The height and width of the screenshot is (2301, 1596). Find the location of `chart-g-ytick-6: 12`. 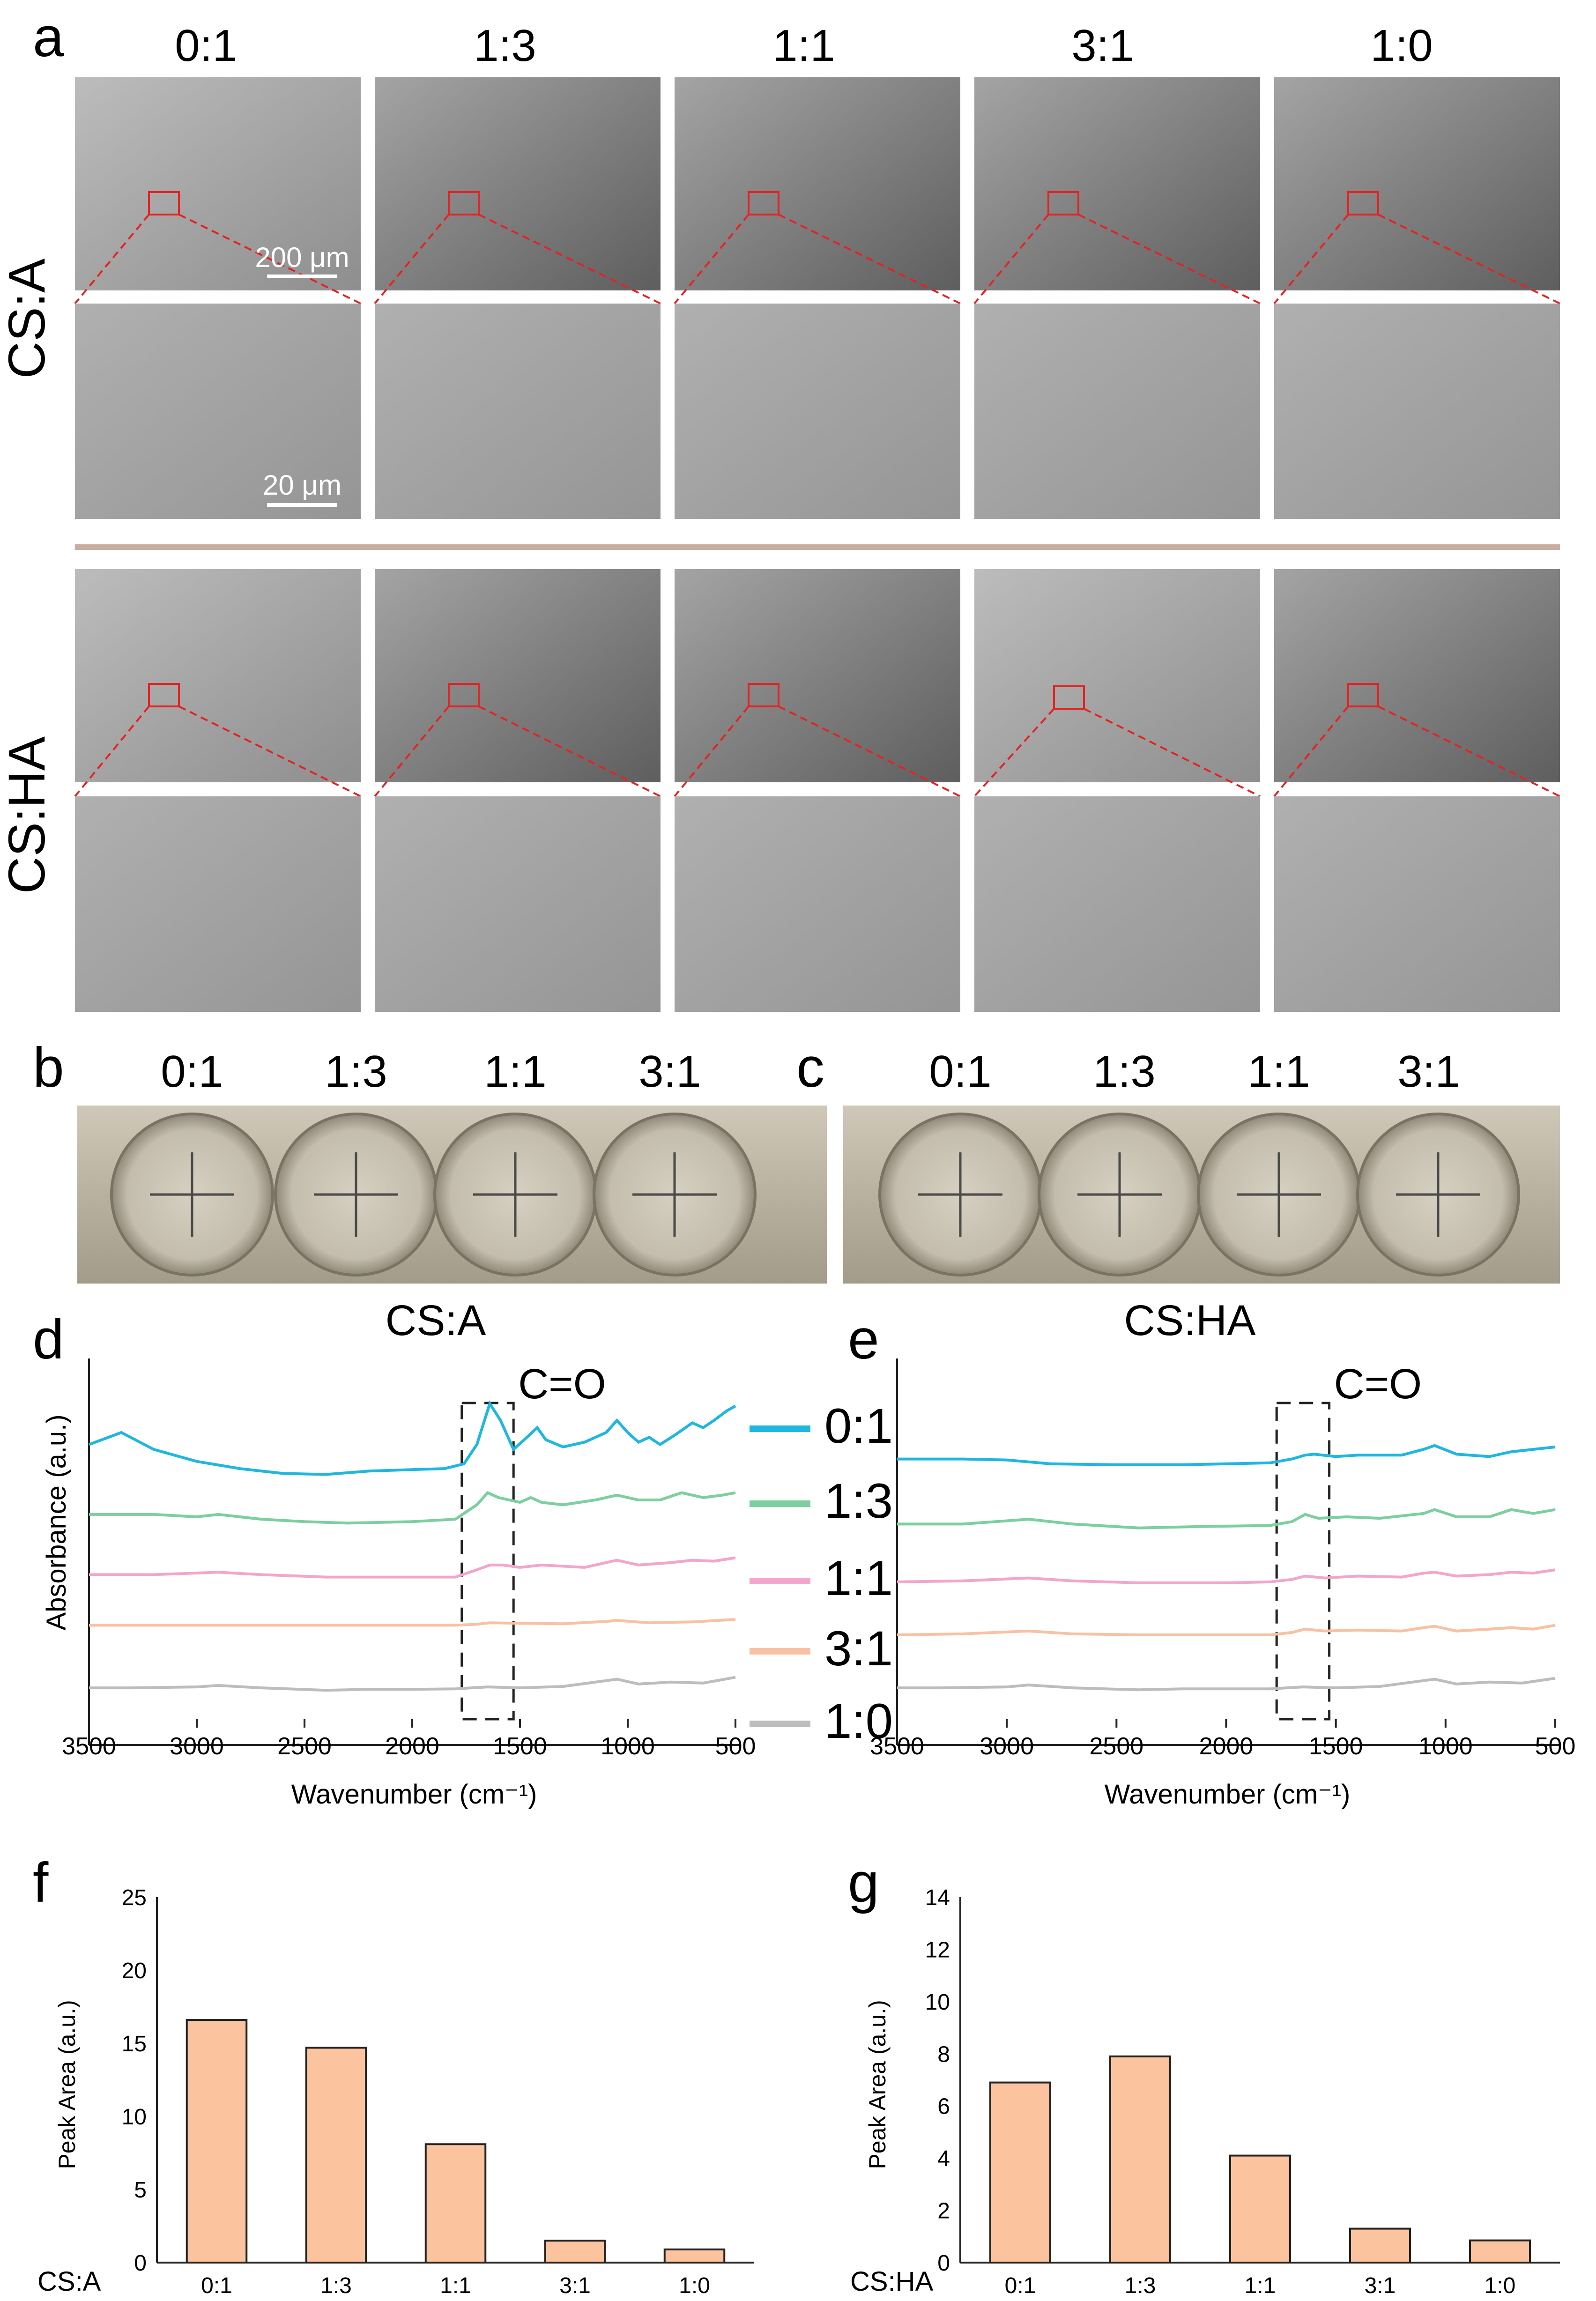

chart-g-ytick-6: 12 is located at coordinates (937, 1949).